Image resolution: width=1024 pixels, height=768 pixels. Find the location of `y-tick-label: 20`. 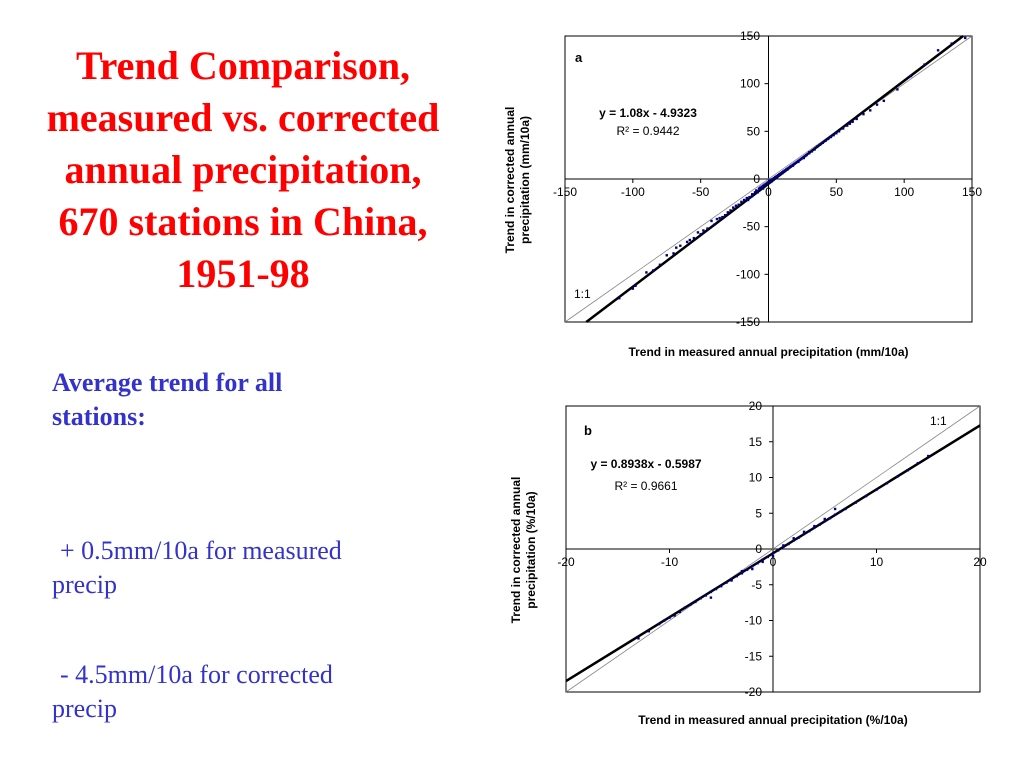

y-tick-label: 20 is located at coordinates (756, 406).